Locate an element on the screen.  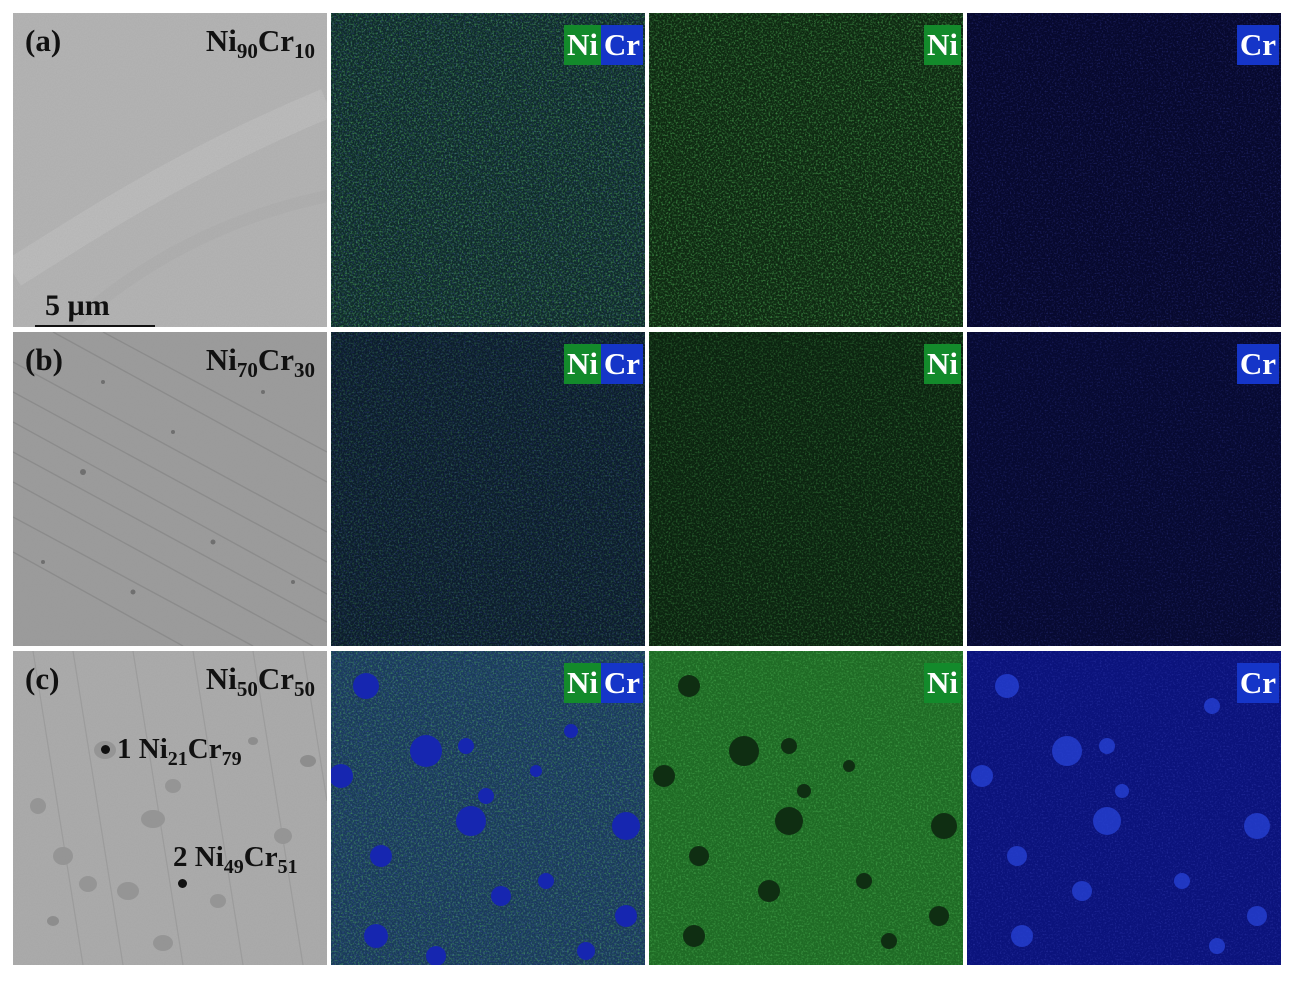
composition-label-b: Ni70Cr30 is located at coordinates (260, 362).